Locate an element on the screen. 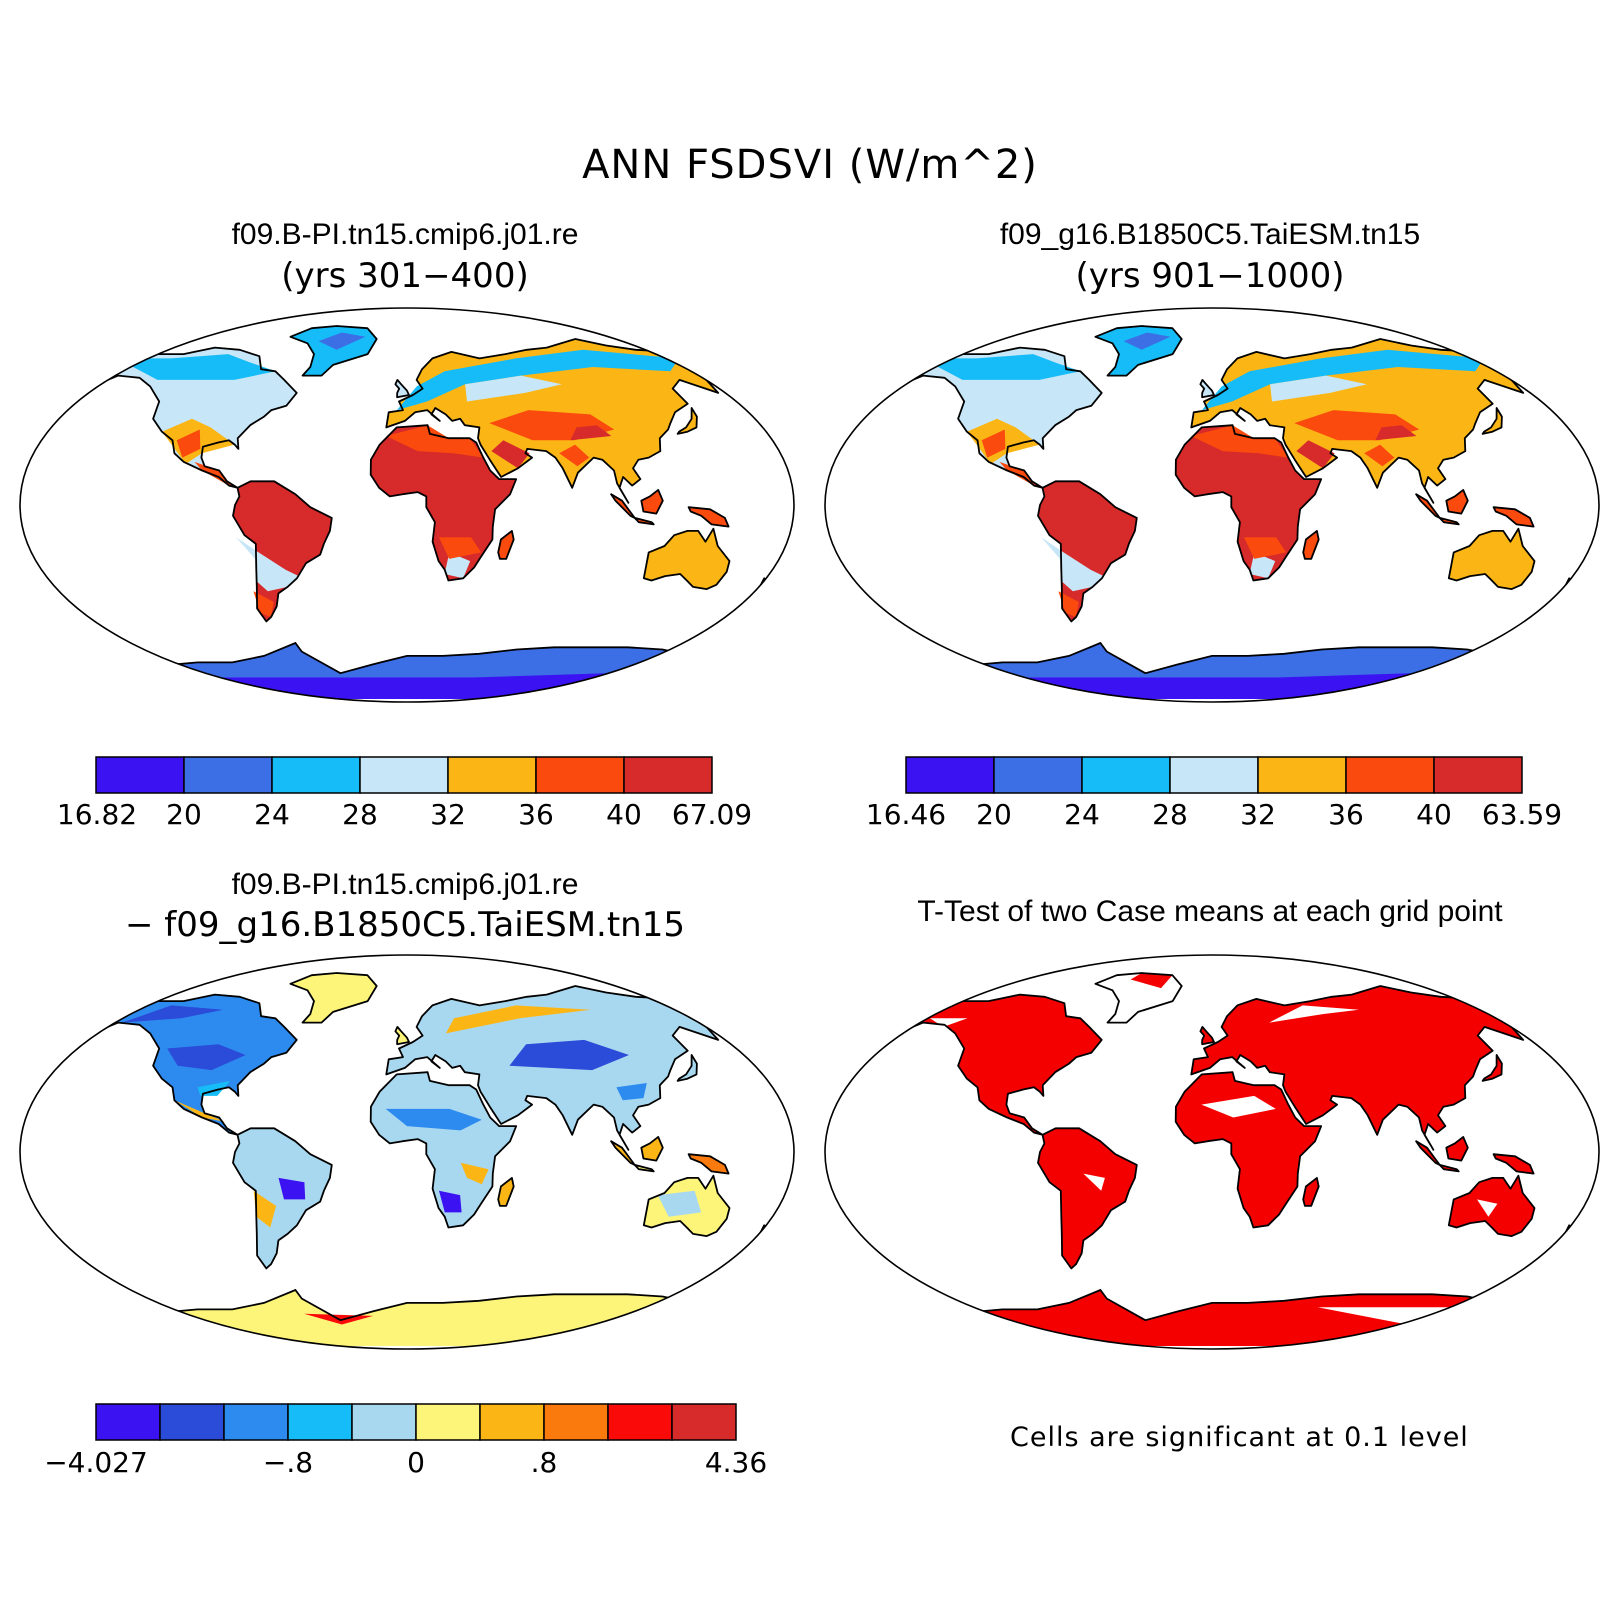  colorbar-label: 16.82 is located at coordinates (97, 814).